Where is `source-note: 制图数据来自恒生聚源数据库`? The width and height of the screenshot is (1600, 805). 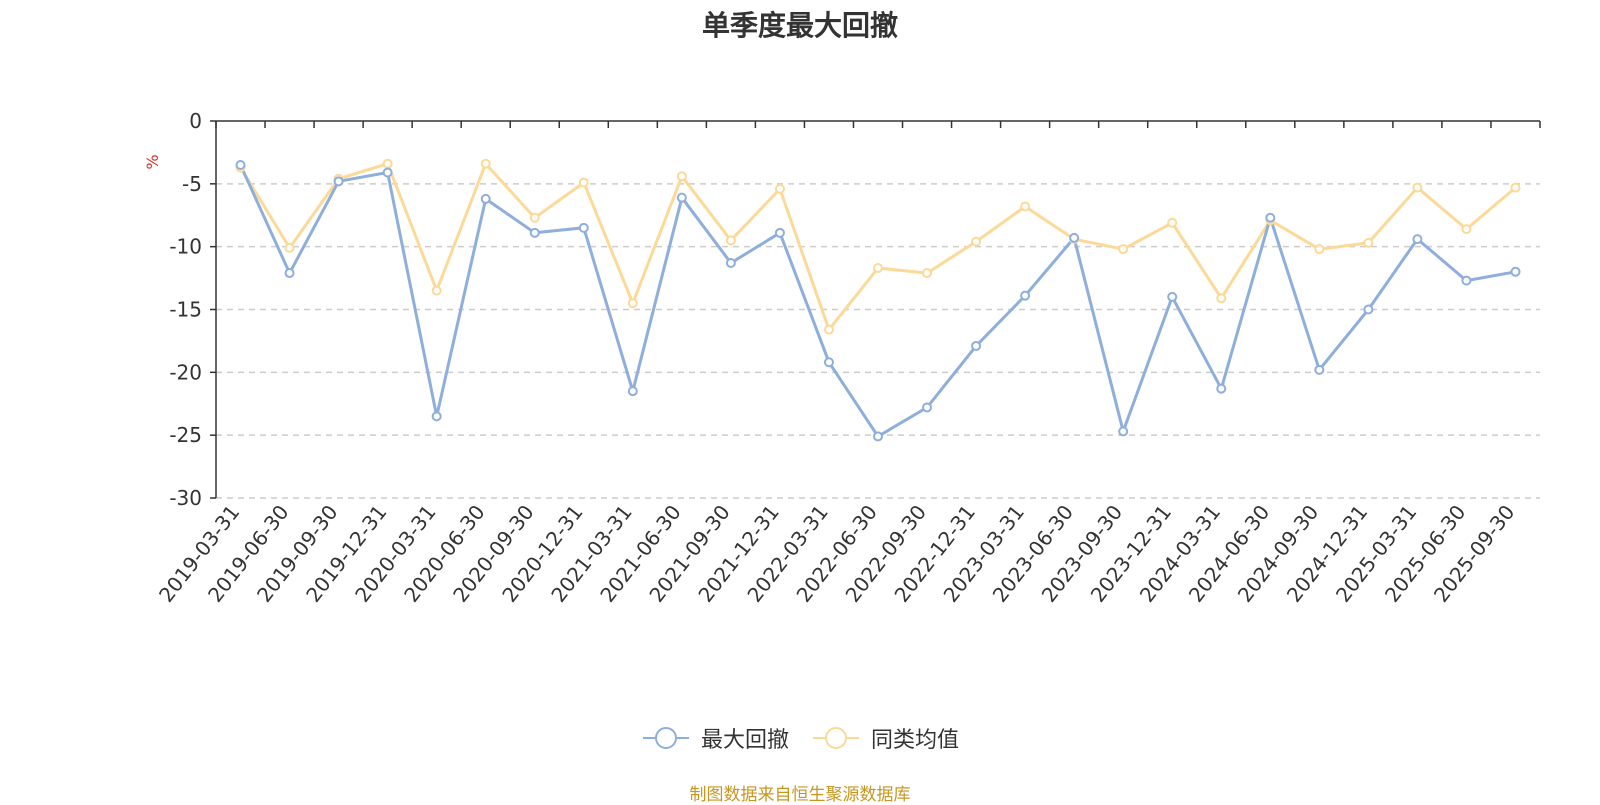
source-note: 制图数据来自恒生聚源数据库 is located at coordinates (800, 795).